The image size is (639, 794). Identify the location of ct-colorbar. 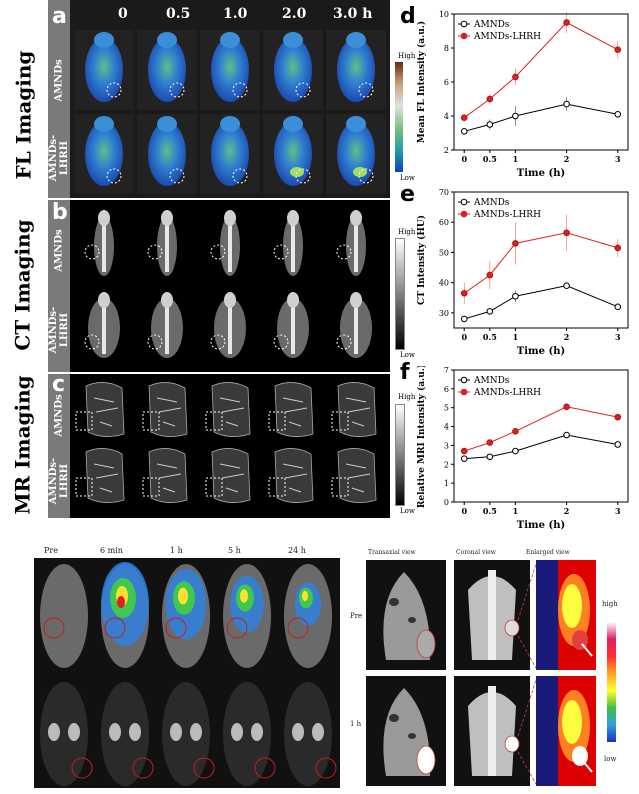
(400, 294).